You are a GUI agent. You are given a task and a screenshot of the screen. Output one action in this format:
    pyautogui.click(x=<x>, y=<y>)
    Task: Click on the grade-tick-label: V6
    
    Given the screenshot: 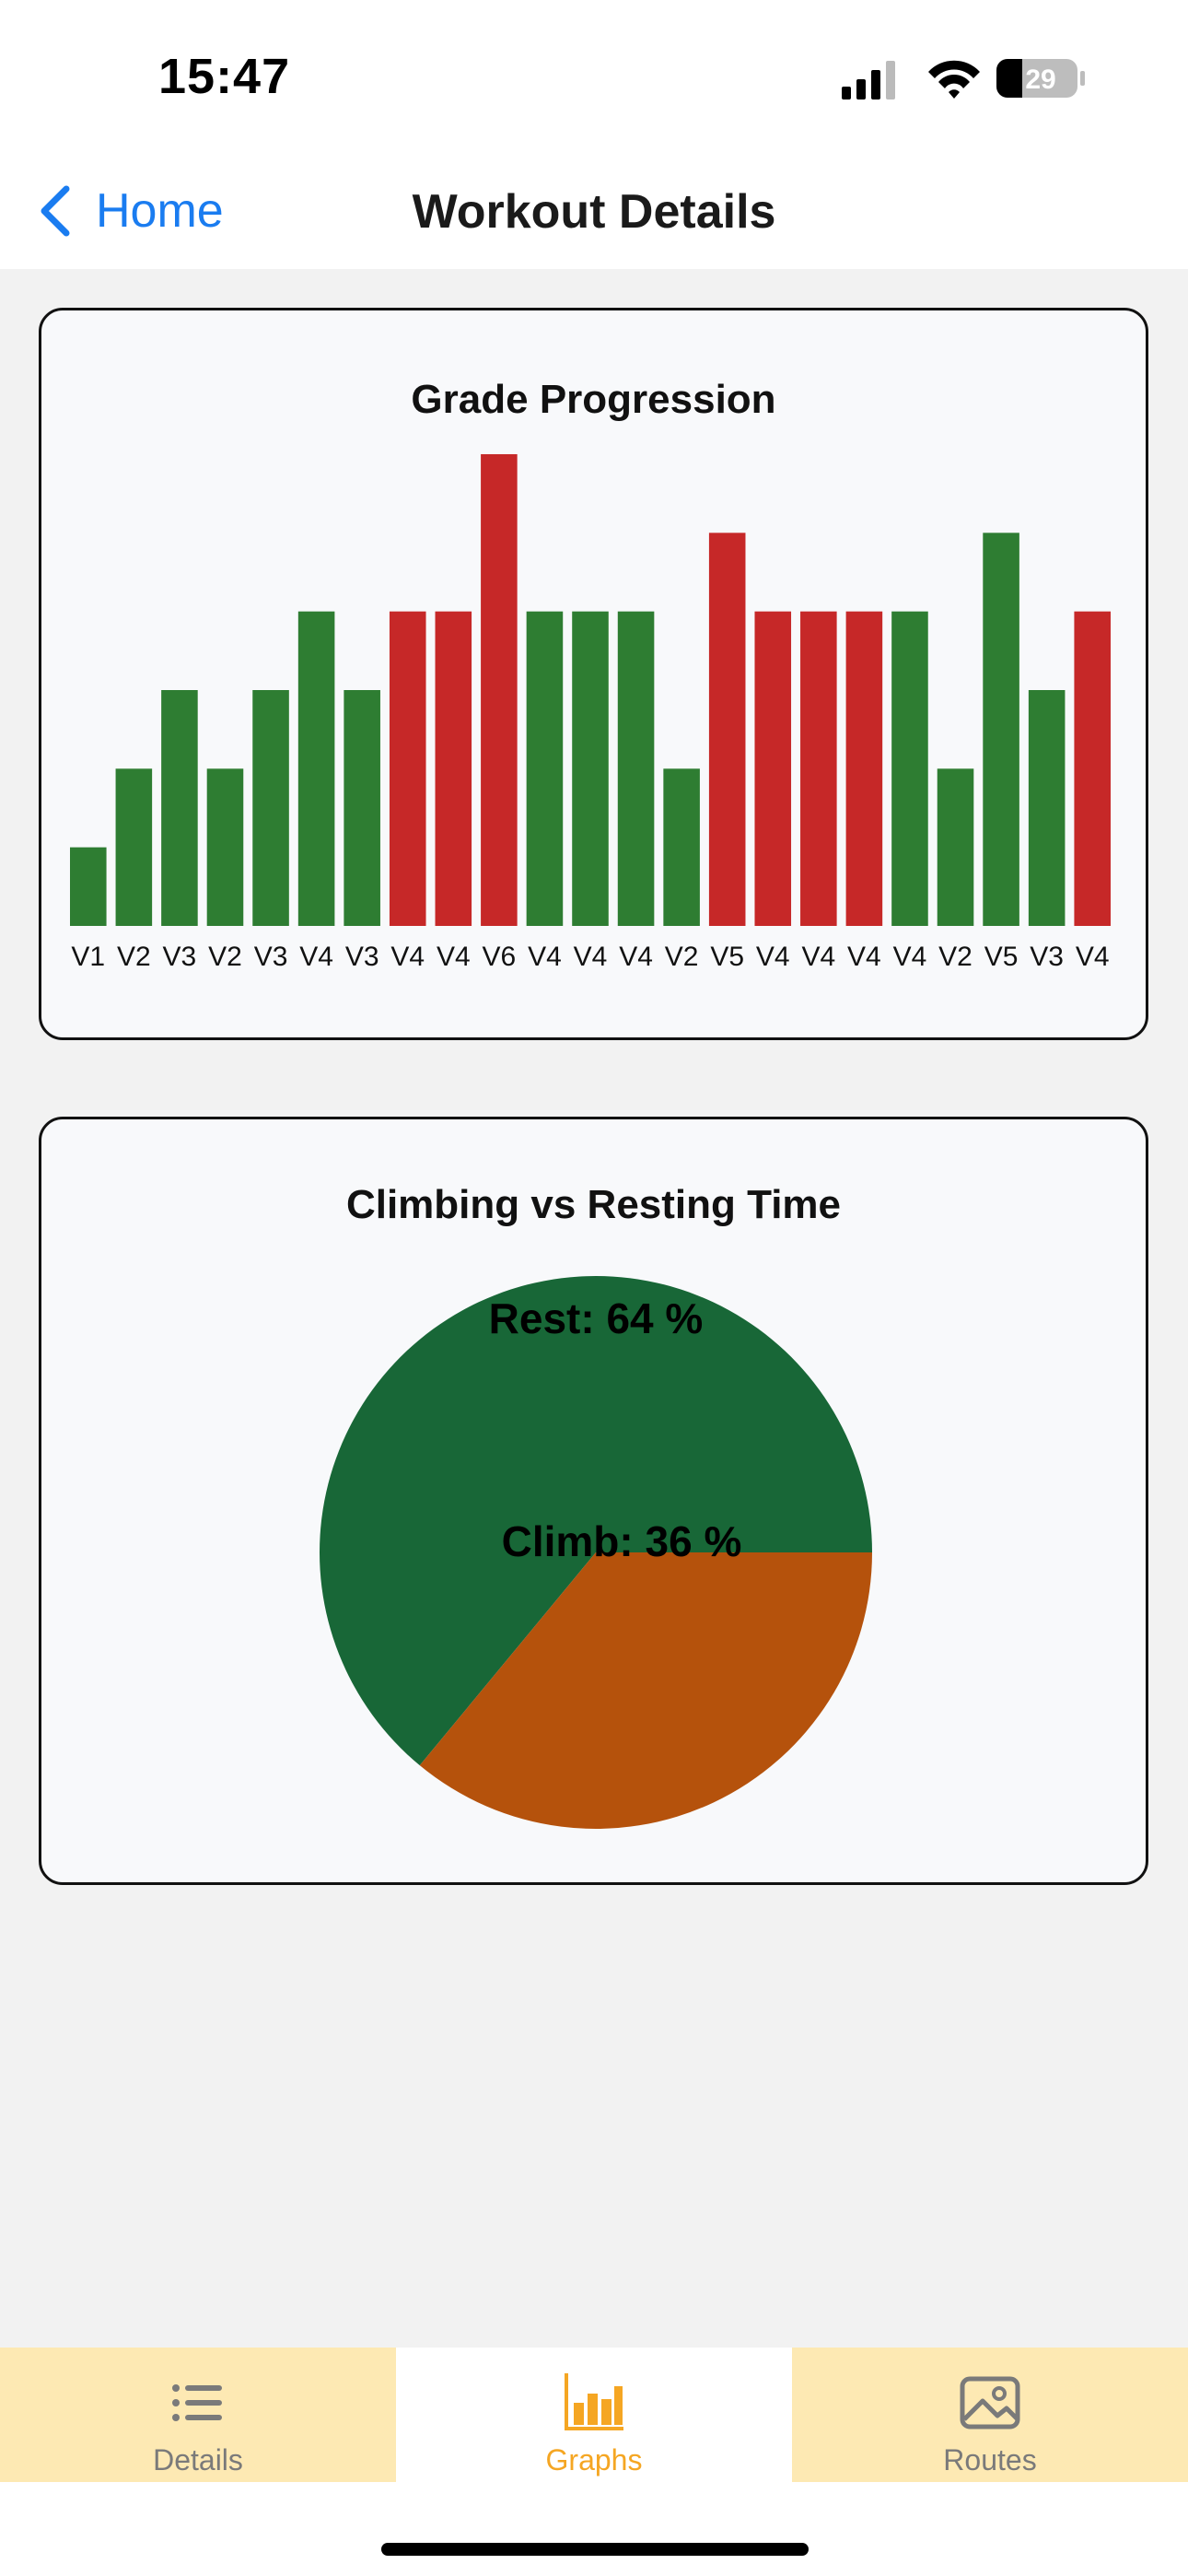 What is the action you would take?
    pyautogui.click(x=500, y=957)
    